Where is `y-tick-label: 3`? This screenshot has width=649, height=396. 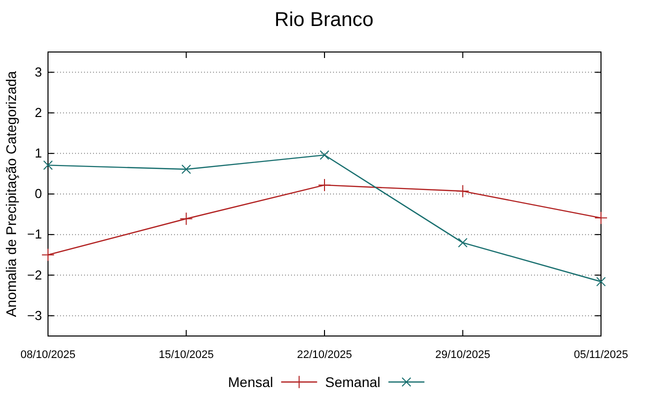 y-tick-label: 3 is located at coordinates (38, 72).